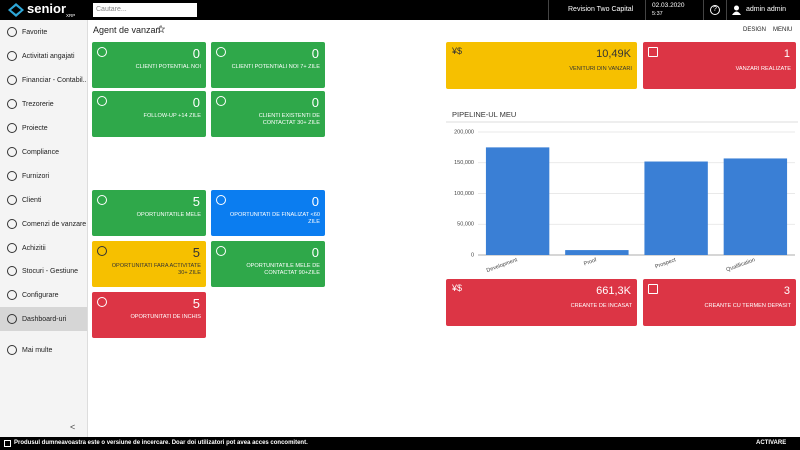 Image resolution: width=800 pixels, height=450 pixels. I want to click on tile-label: CLIENTI POTENTIAL NOI, so click(168, 67).